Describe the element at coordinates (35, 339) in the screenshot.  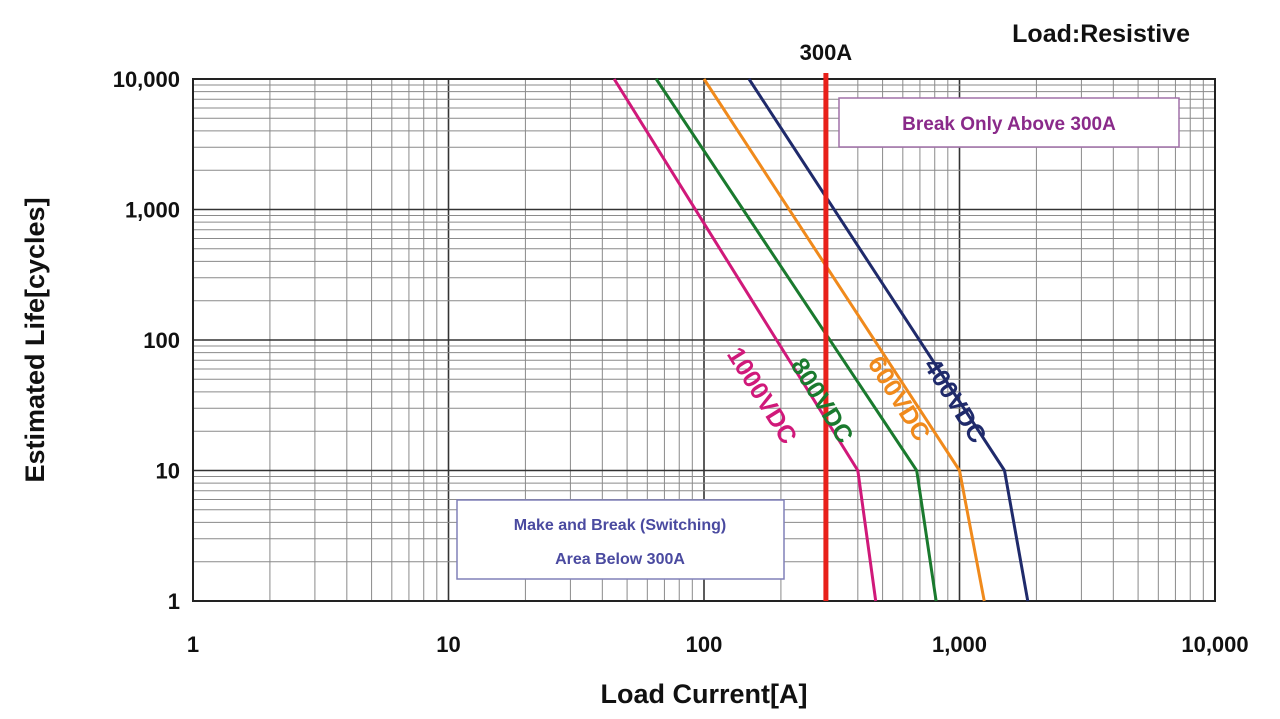
I see `y-axis-label: Estimated Life[cycles]` at that location.